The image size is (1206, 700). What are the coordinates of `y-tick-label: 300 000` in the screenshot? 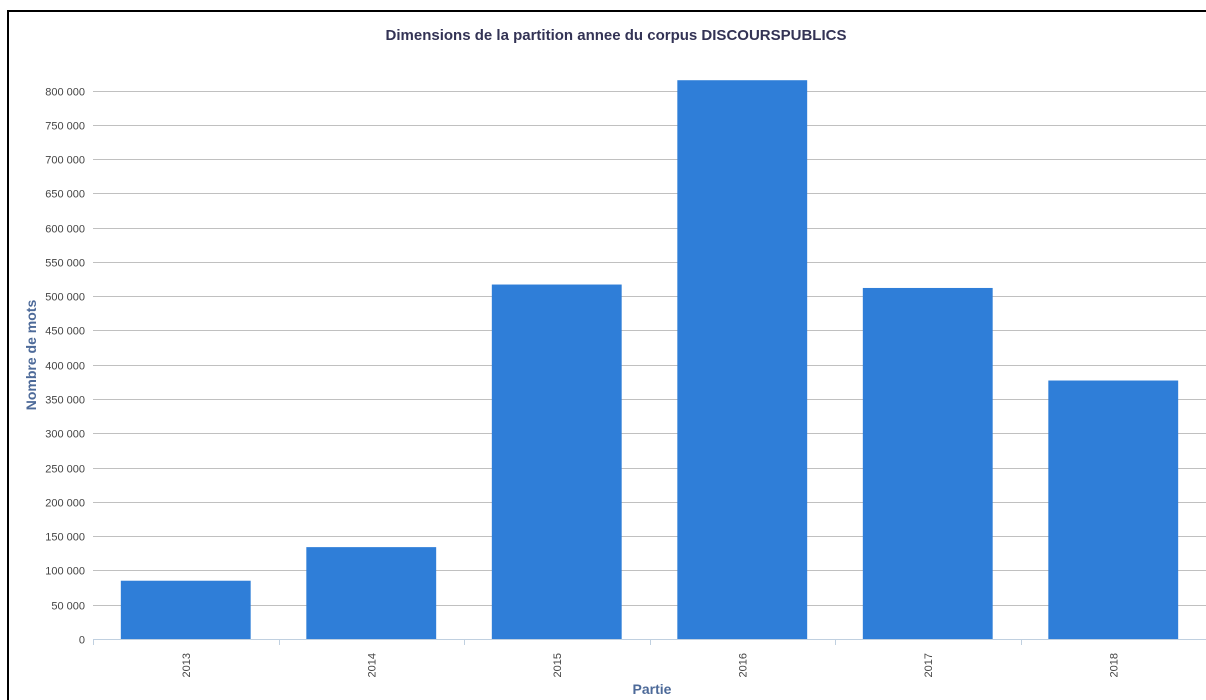 It's located at (65, 435).